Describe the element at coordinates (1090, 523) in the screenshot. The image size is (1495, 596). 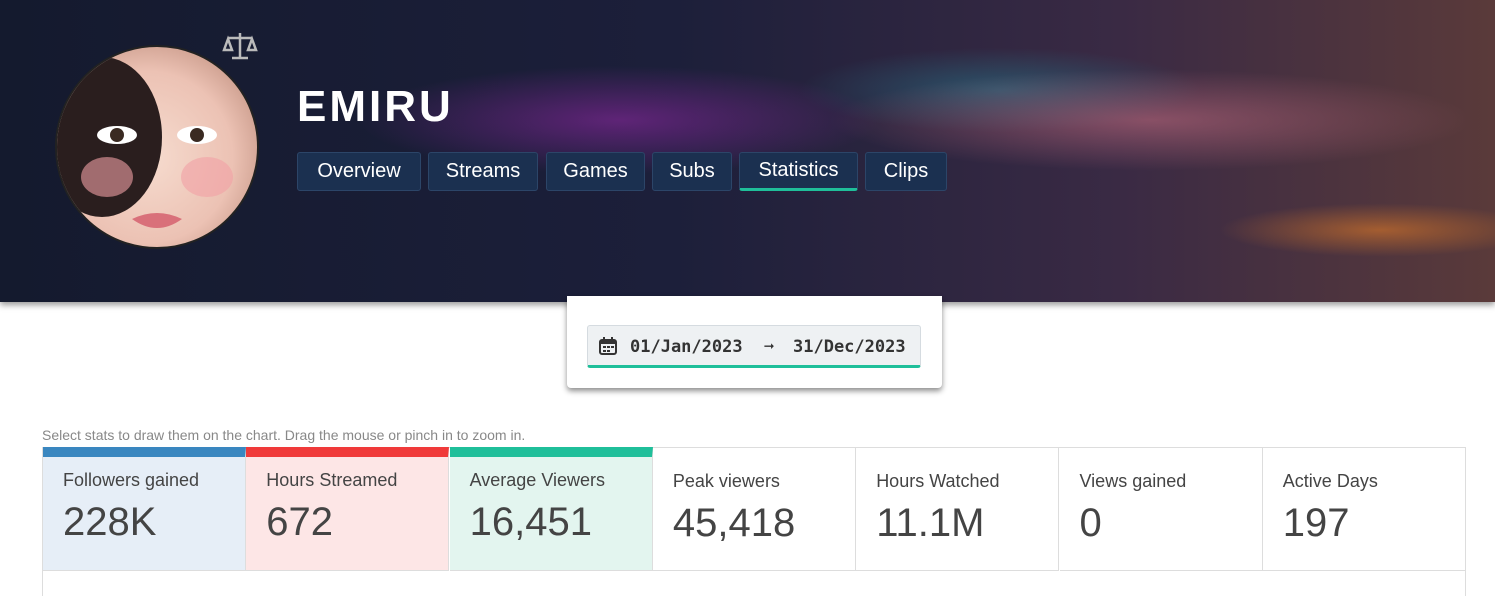
I see `stat-value: 0` at that location.